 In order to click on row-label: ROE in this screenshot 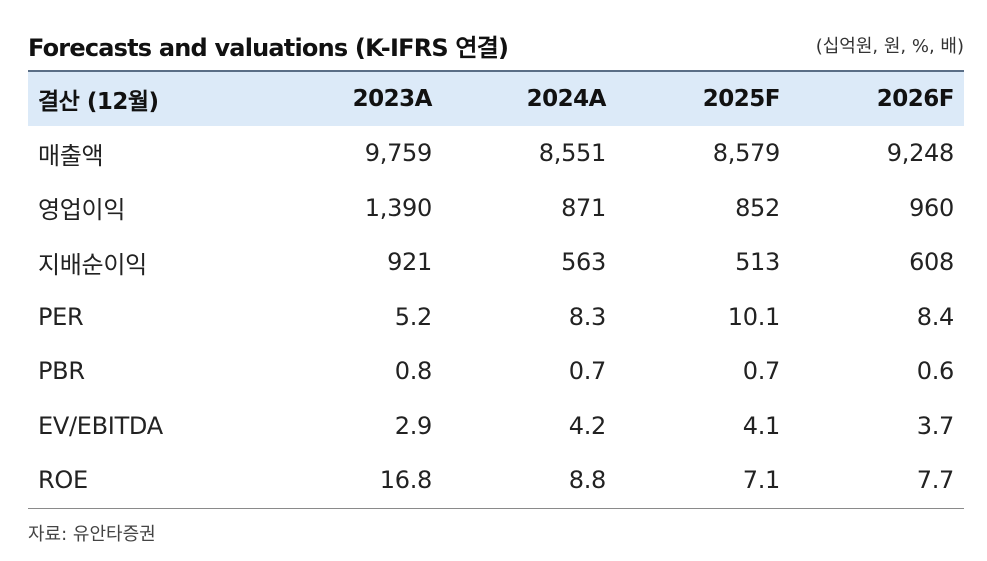, I will do `click(63, 480)`.